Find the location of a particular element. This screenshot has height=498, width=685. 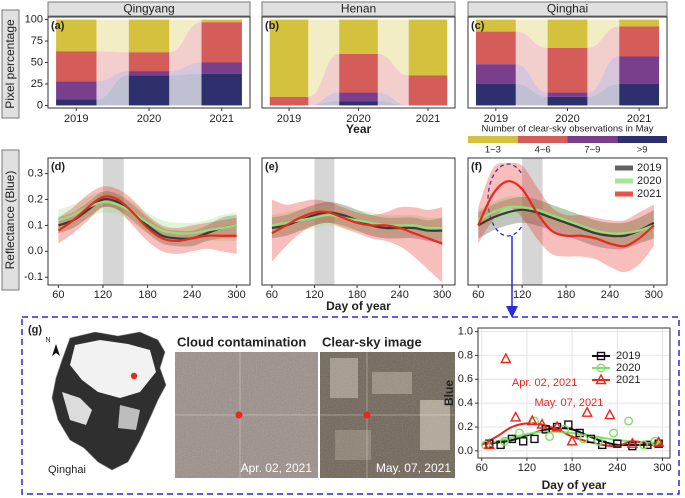

x-tick-label: 2021 is located at coordinates (639, 119).